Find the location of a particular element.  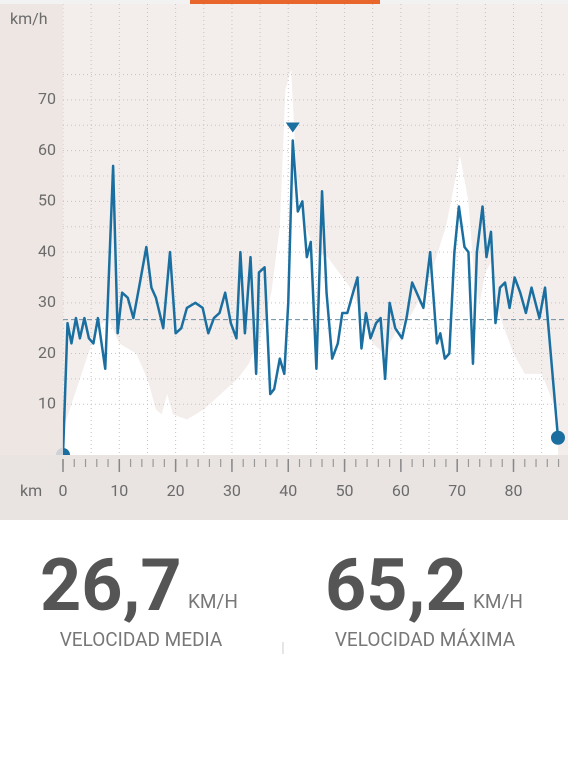

y-tick-label: 60 is located at coordinates (47, 149).